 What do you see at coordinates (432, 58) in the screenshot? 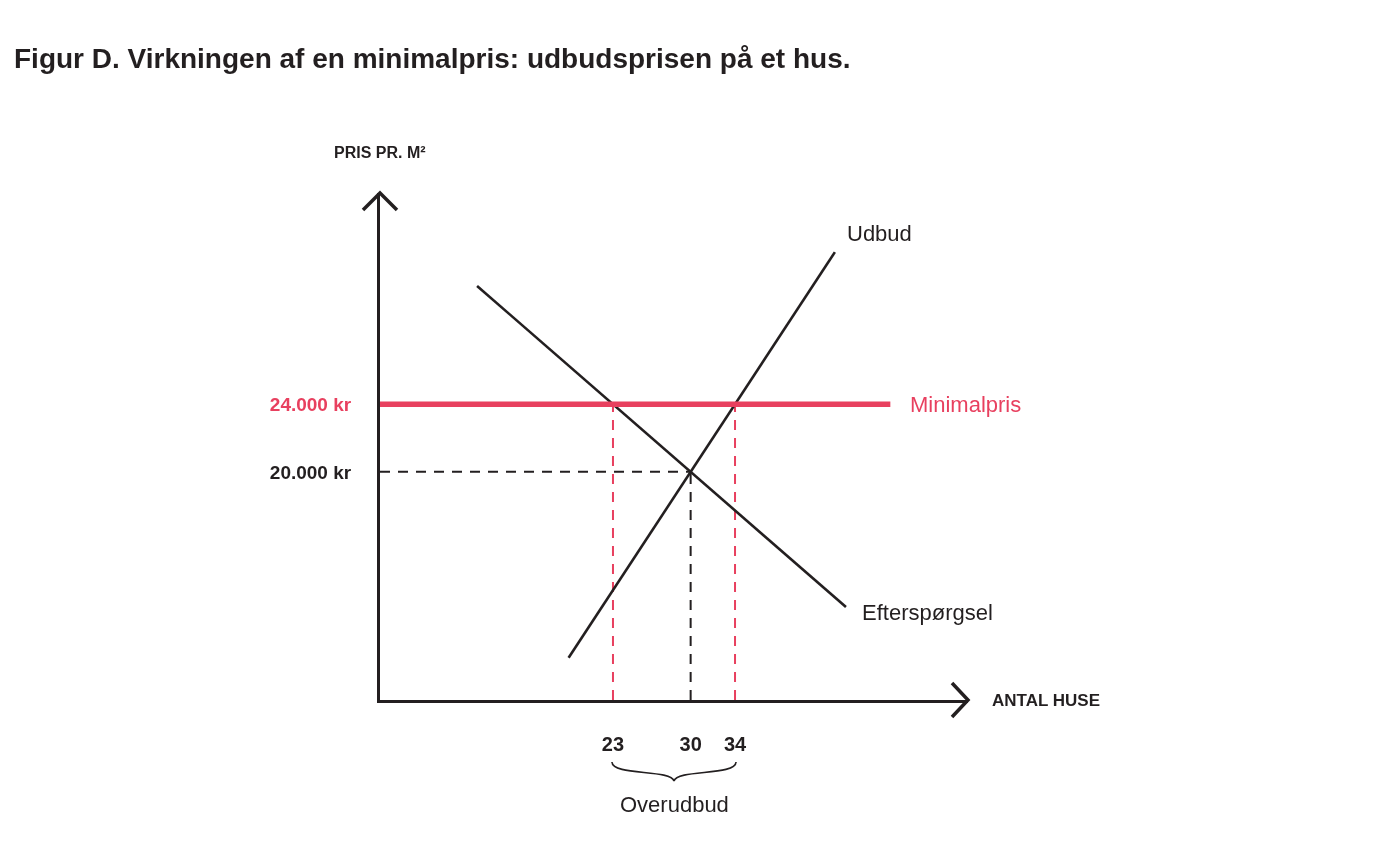
I see `chart-title: Figur D. Virkningen af en minimalpris: udbudsprisen på et hus.` at bounding box center [432, 58].